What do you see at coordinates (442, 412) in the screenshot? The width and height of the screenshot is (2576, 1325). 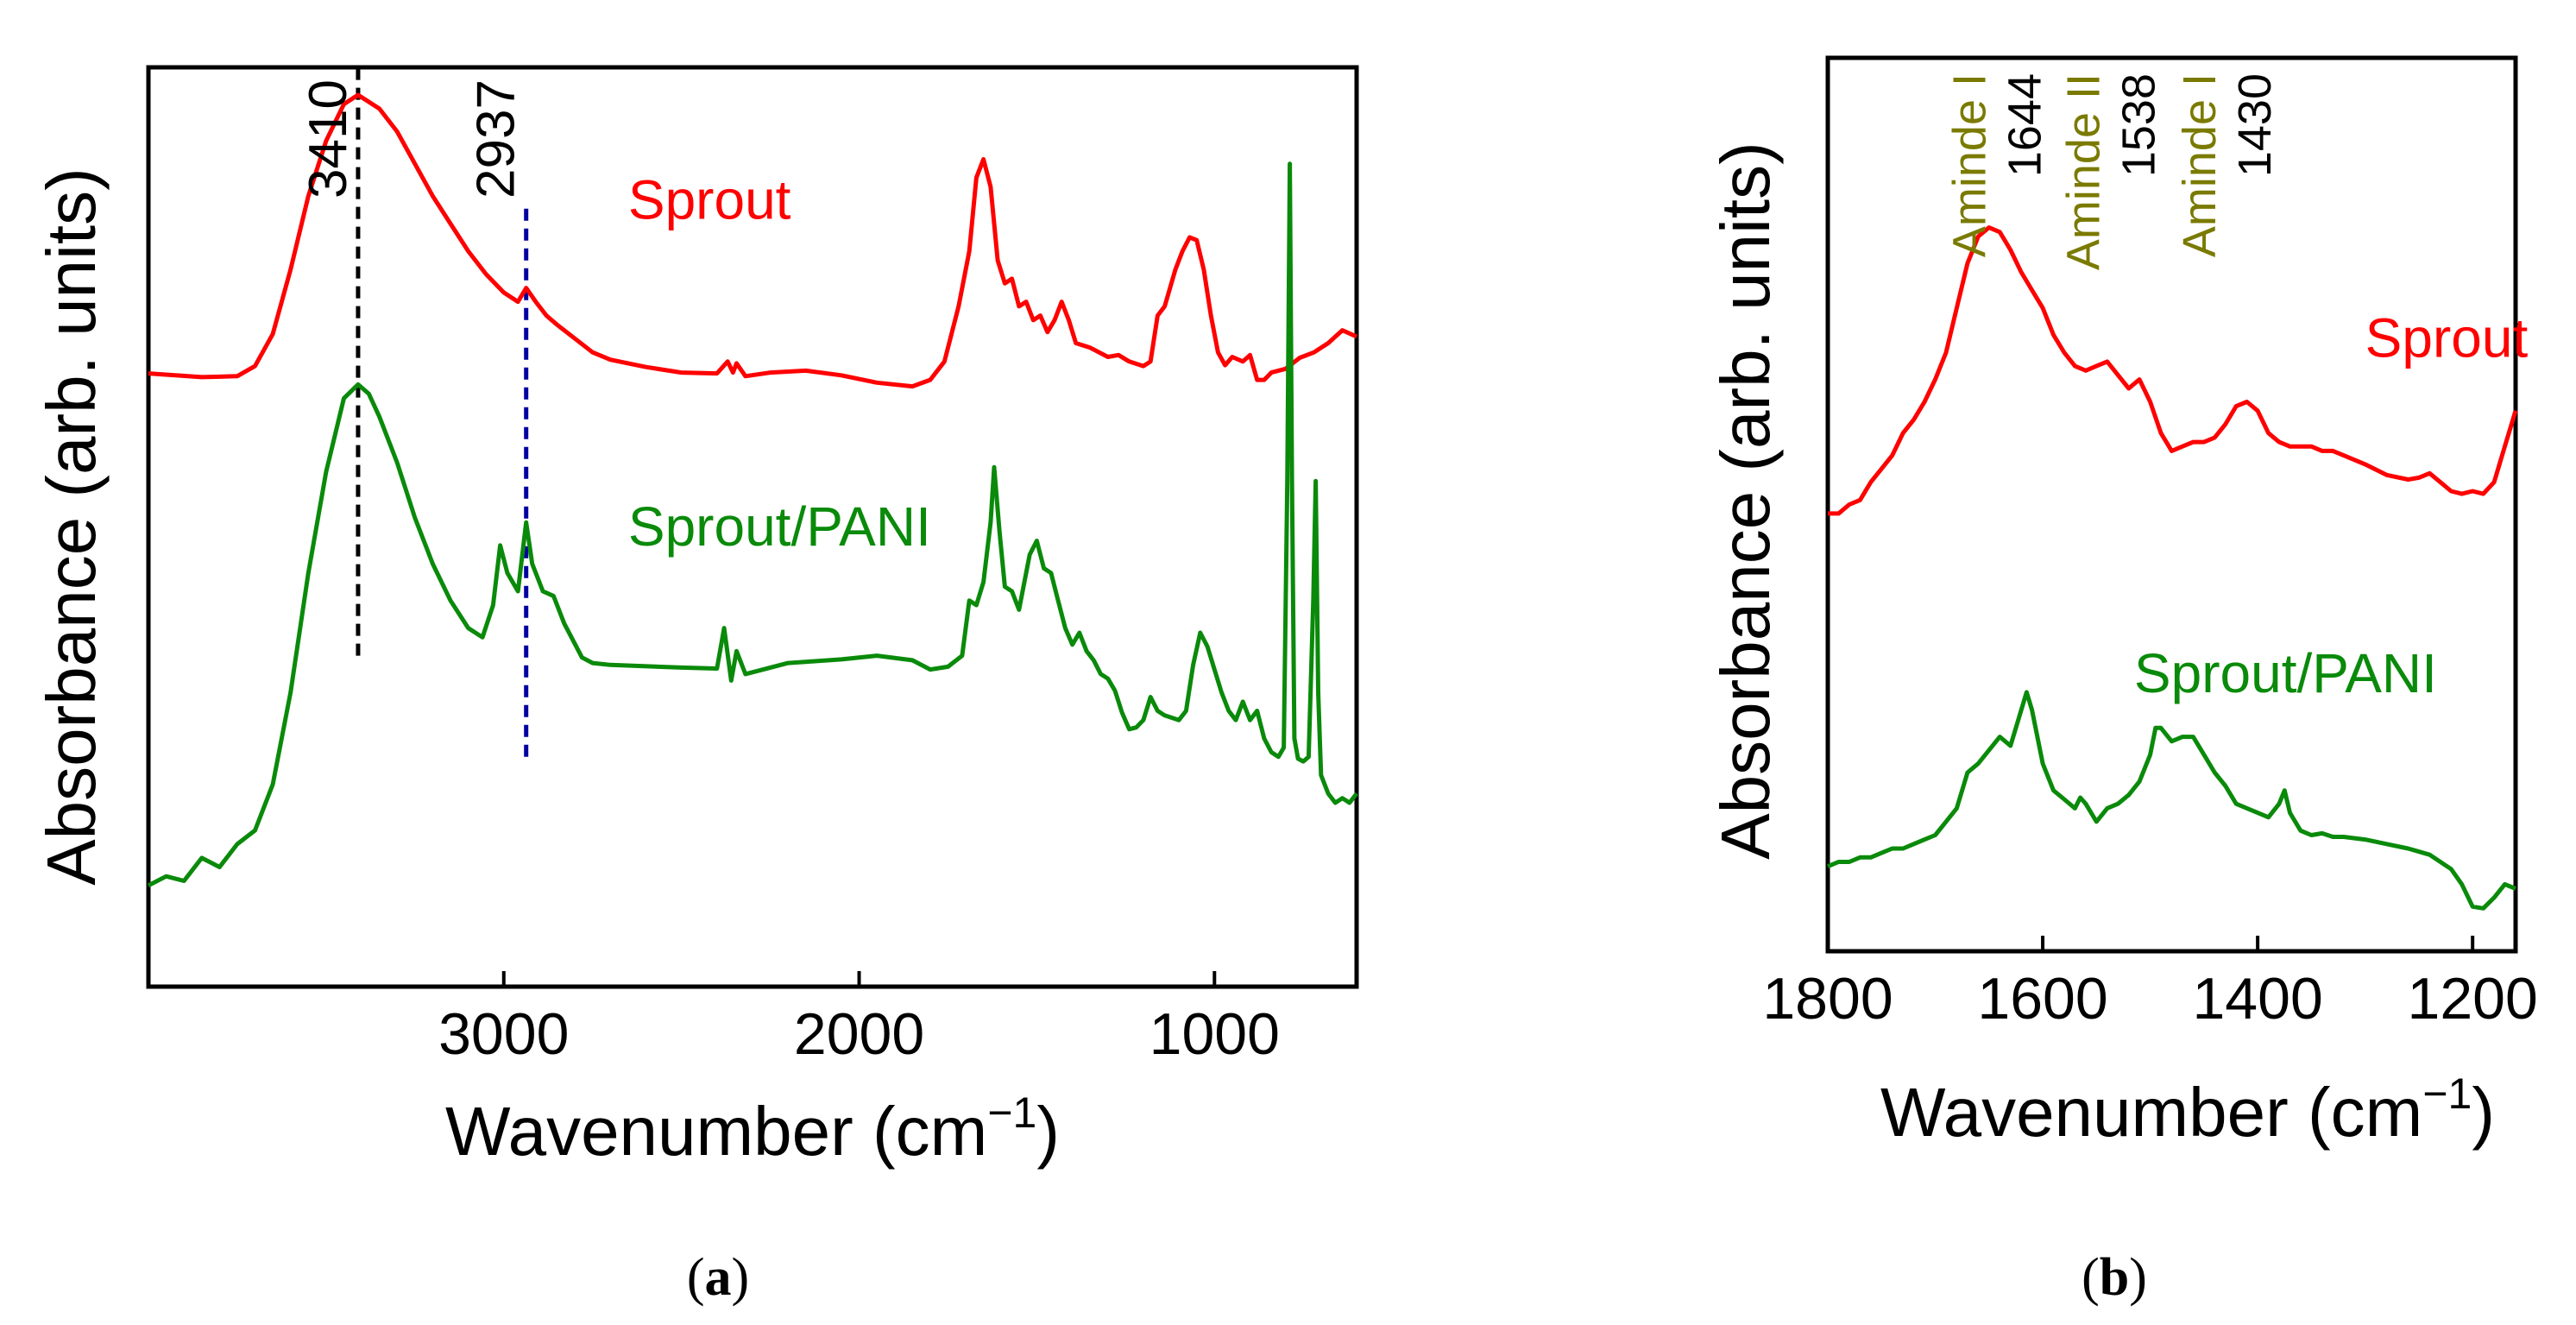 I see `guide-lines-a` at bounding box center [442, 412].